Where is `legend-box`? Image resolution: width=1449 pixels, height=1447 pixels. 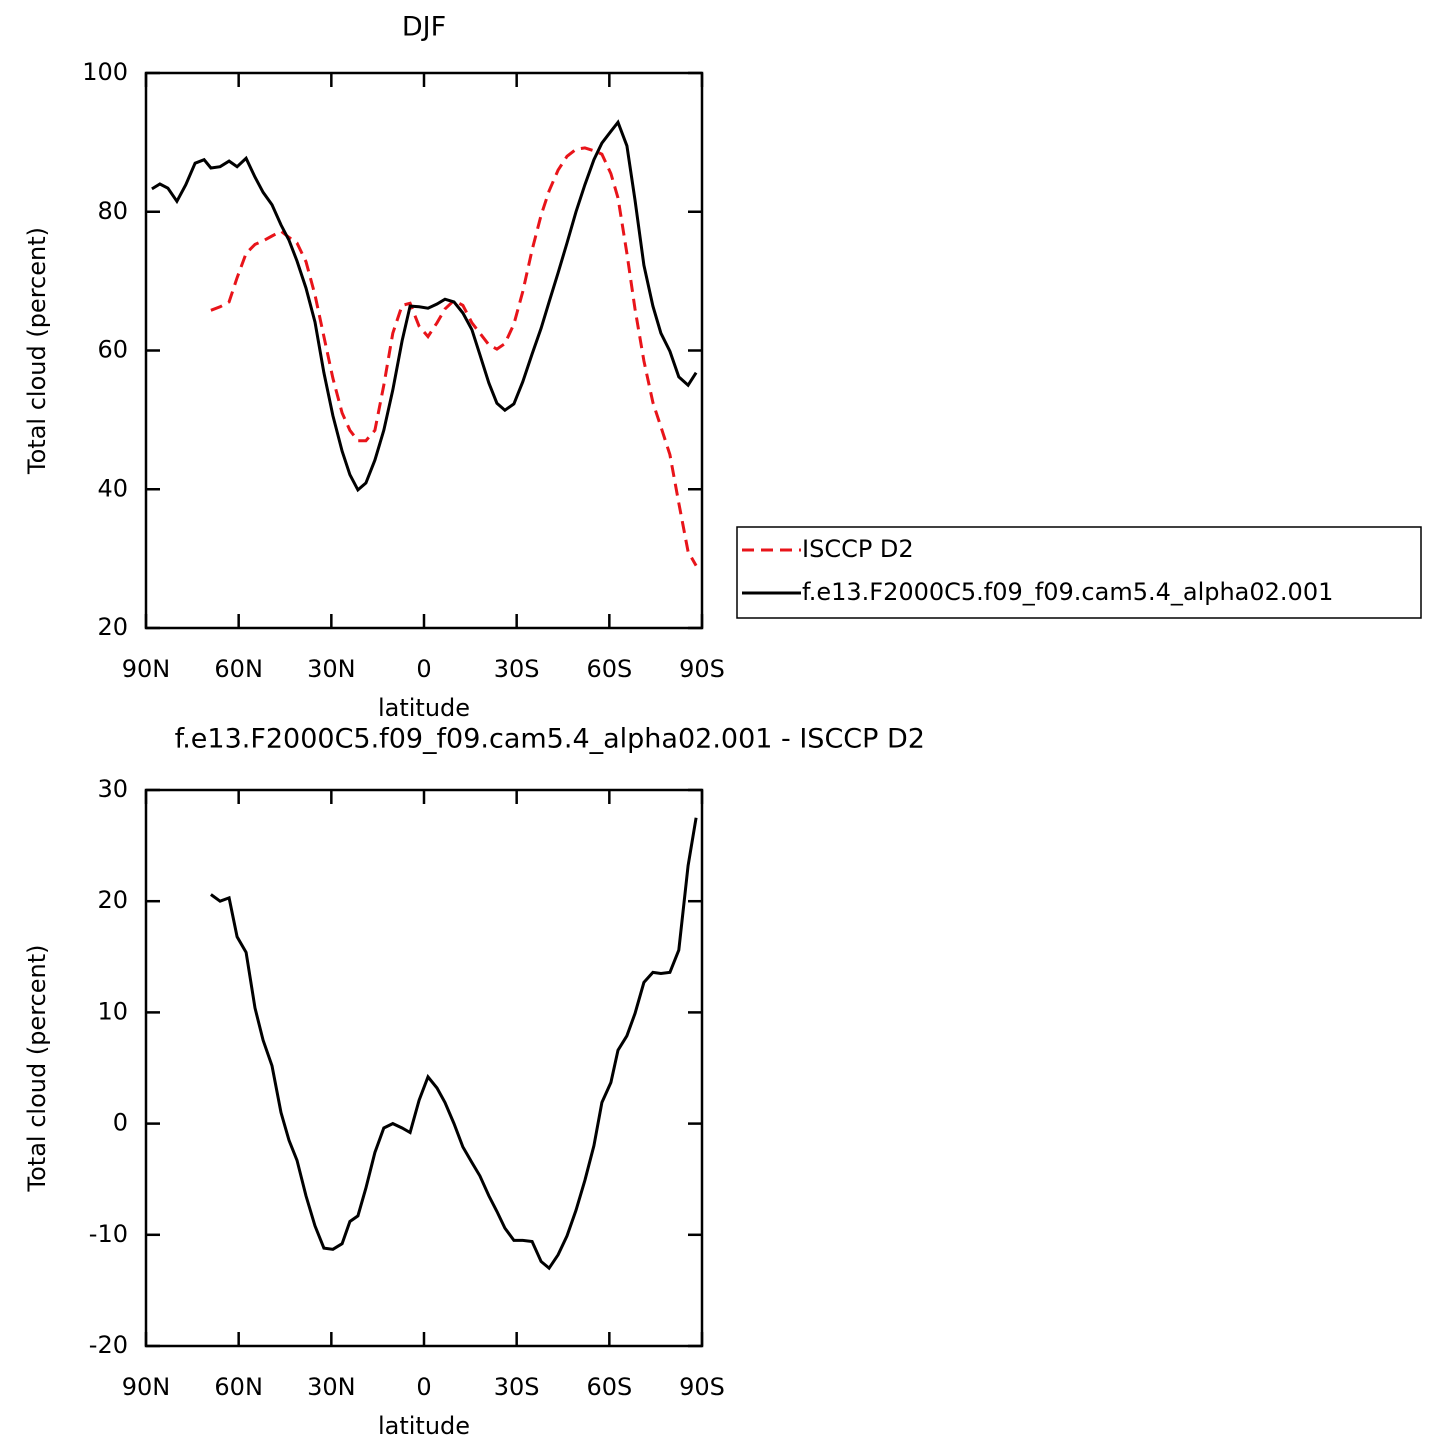
legend-box is located at coordinates (1079, 572).